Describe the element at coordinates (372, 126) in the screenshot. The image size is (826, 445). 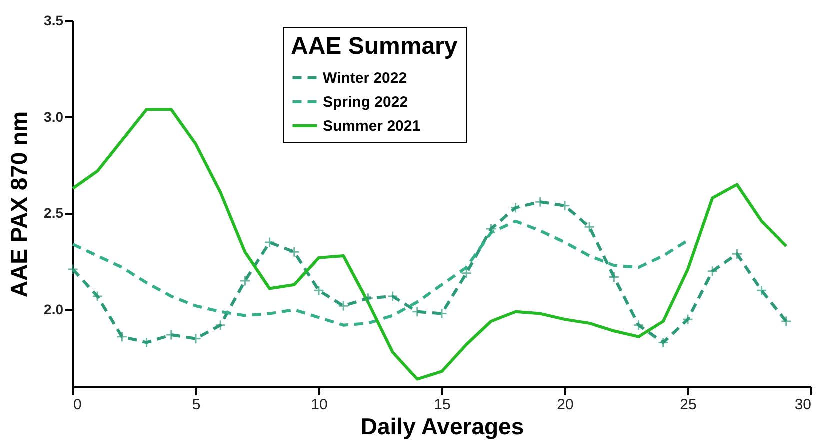
I see `legend-label: Summer 2021` at that location.